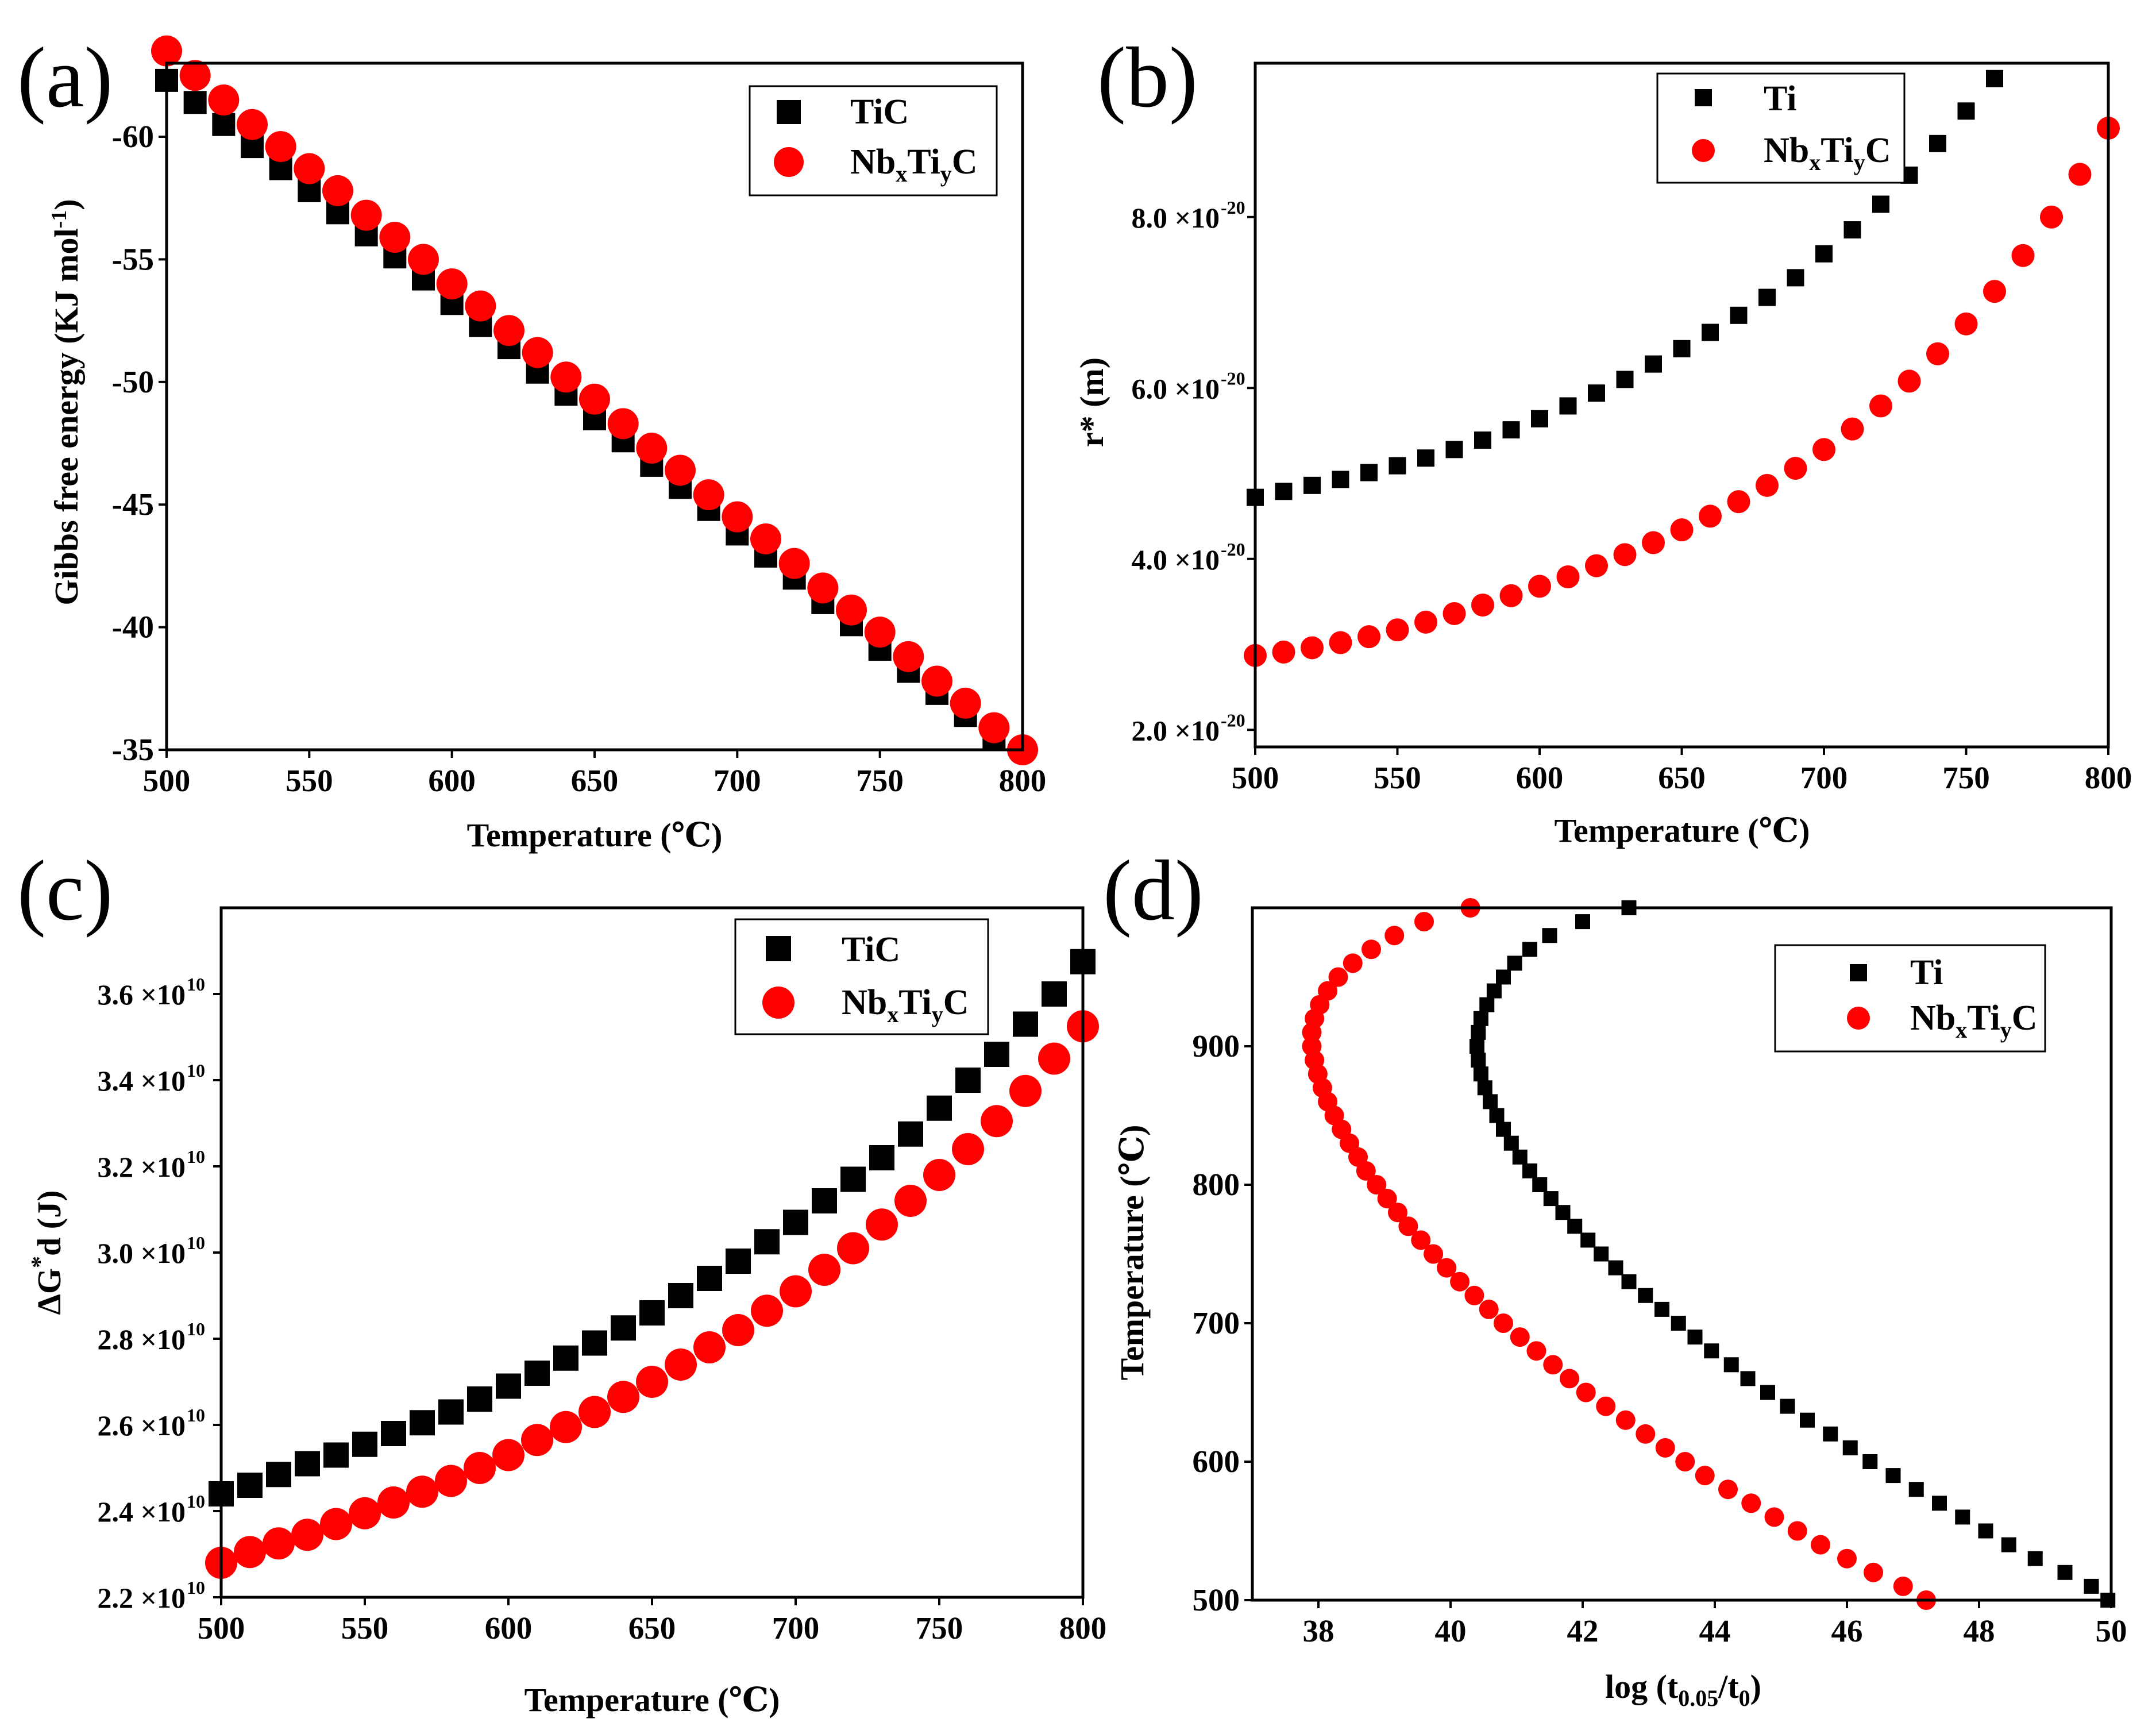 This screenshot has height=1730, width=2156. I want to click on p4-ytick-label: 700, so click(1216, 1323).